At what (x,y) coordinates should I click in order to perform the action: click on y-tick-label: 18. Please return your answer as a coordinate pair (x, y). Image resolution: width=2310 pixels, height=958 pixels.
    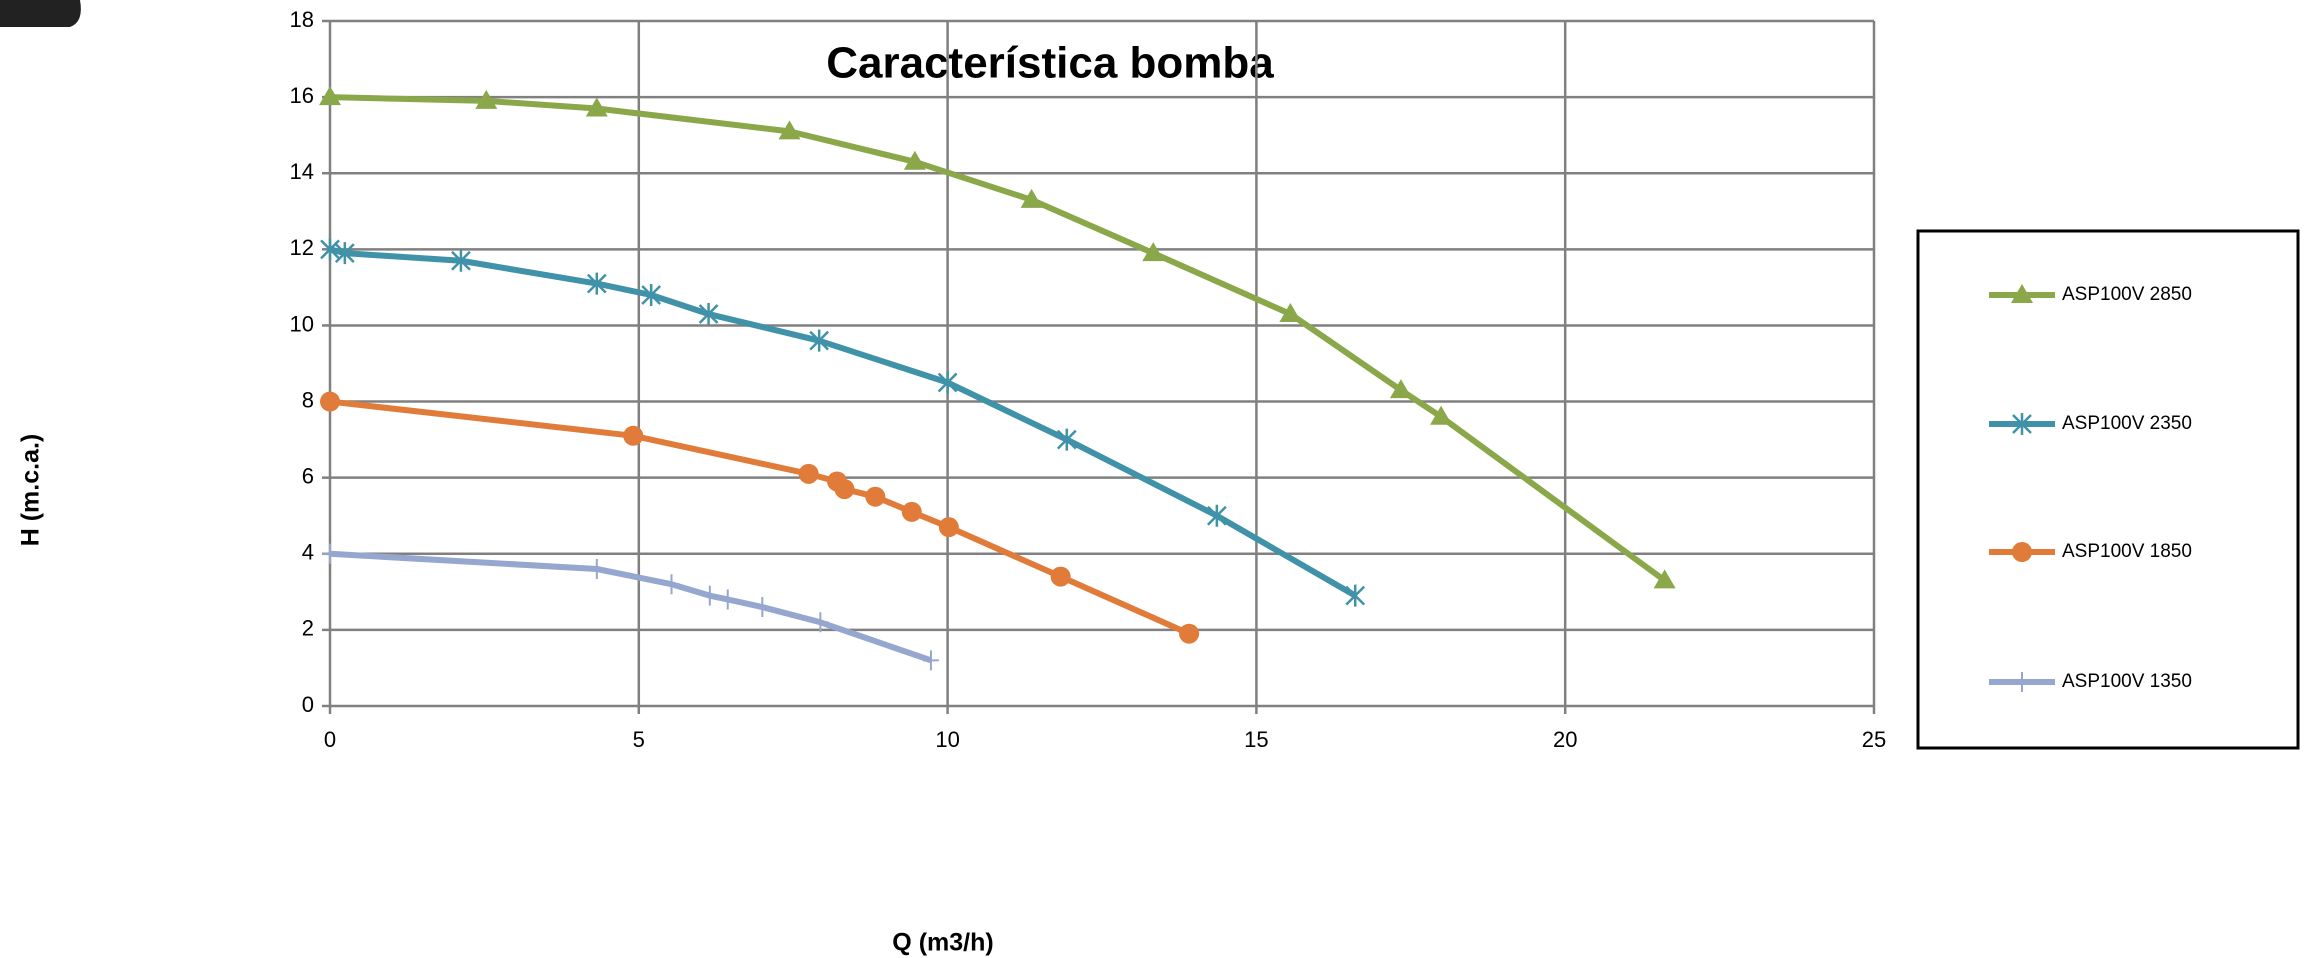
    Looking at the image, I should click on (302, 19).